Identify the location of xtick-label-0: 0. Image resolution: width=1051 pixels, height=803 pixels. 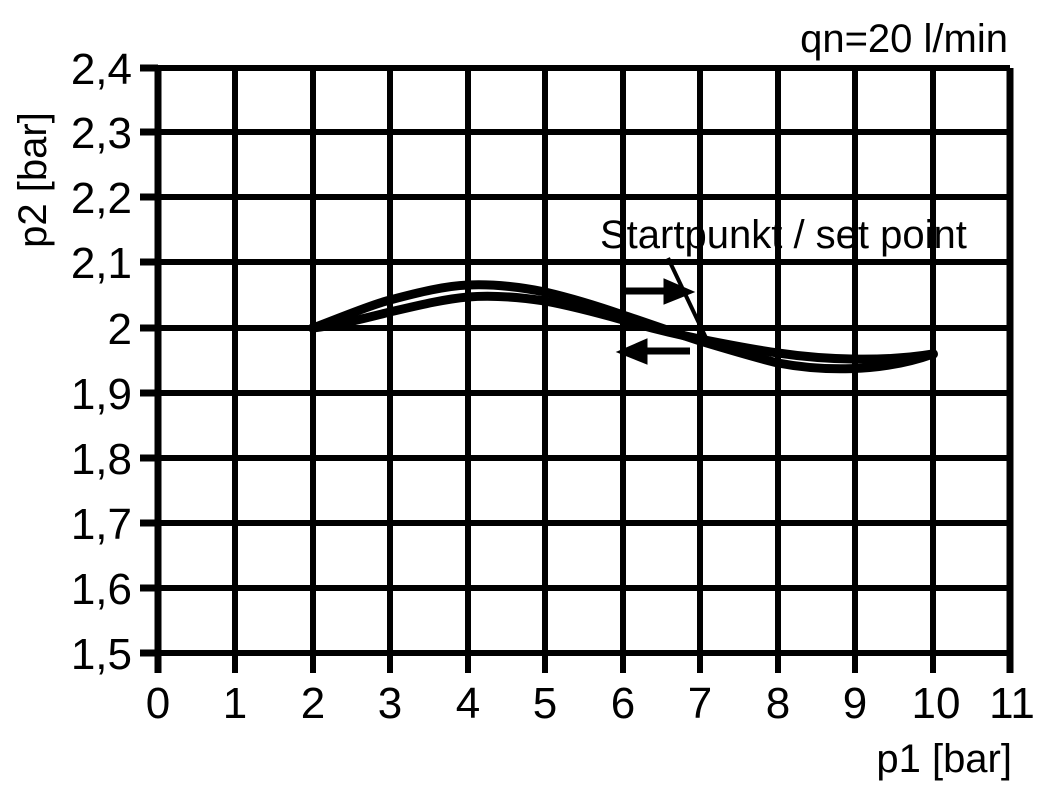
(158, 703).